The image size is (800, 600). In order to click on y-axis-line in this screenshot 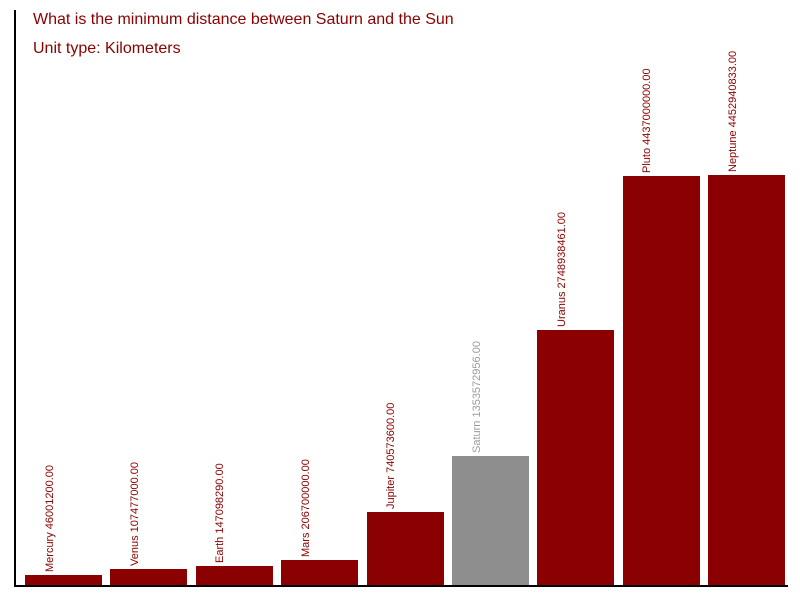, I will do `click(15, 298)`.